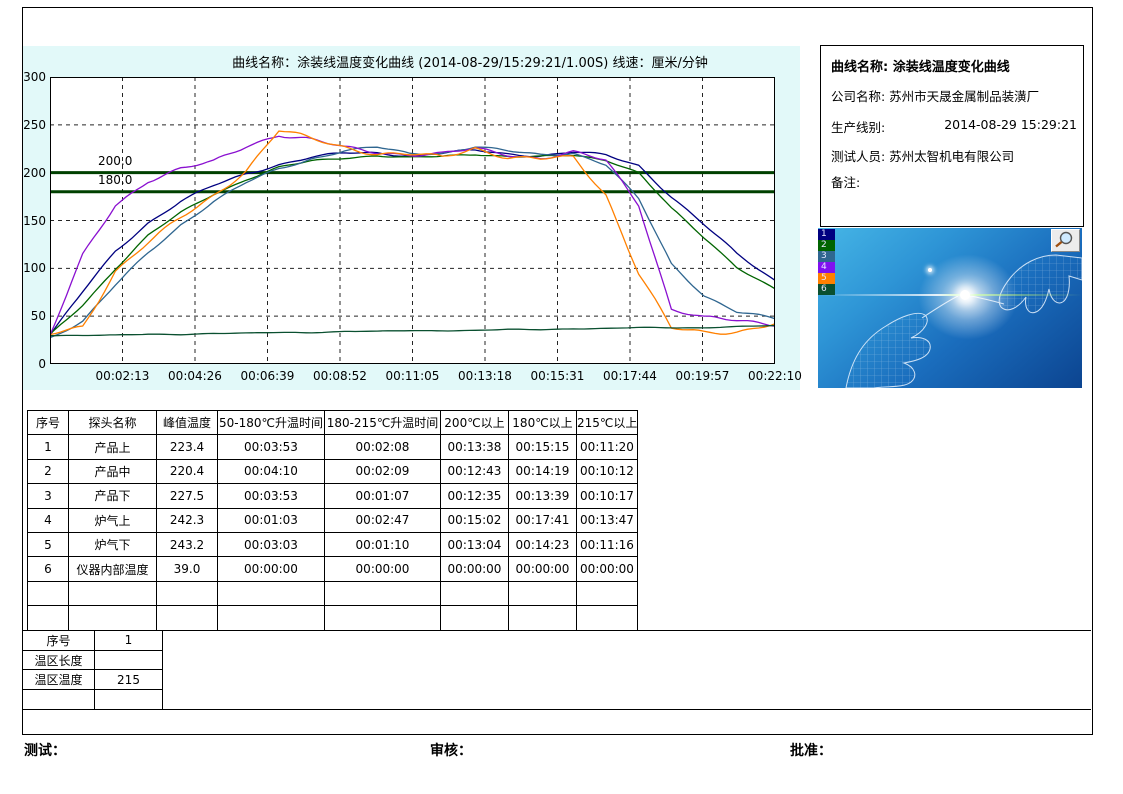 The width and height of the screenshot is (1123, 794). I want to click on bottom-section-mid-line, so click(556, 709).